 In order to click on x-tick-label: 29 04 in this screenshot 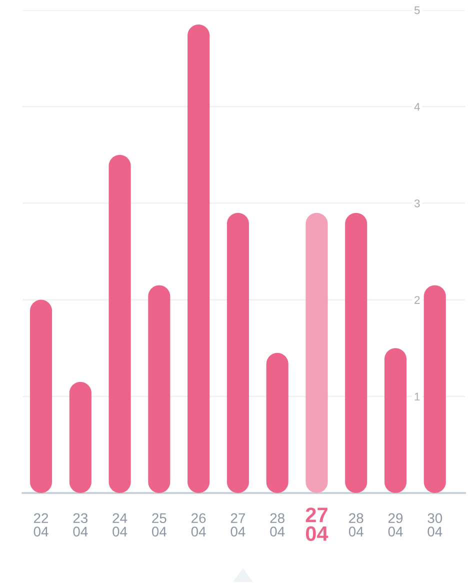, I will do `click(395, 525)`.